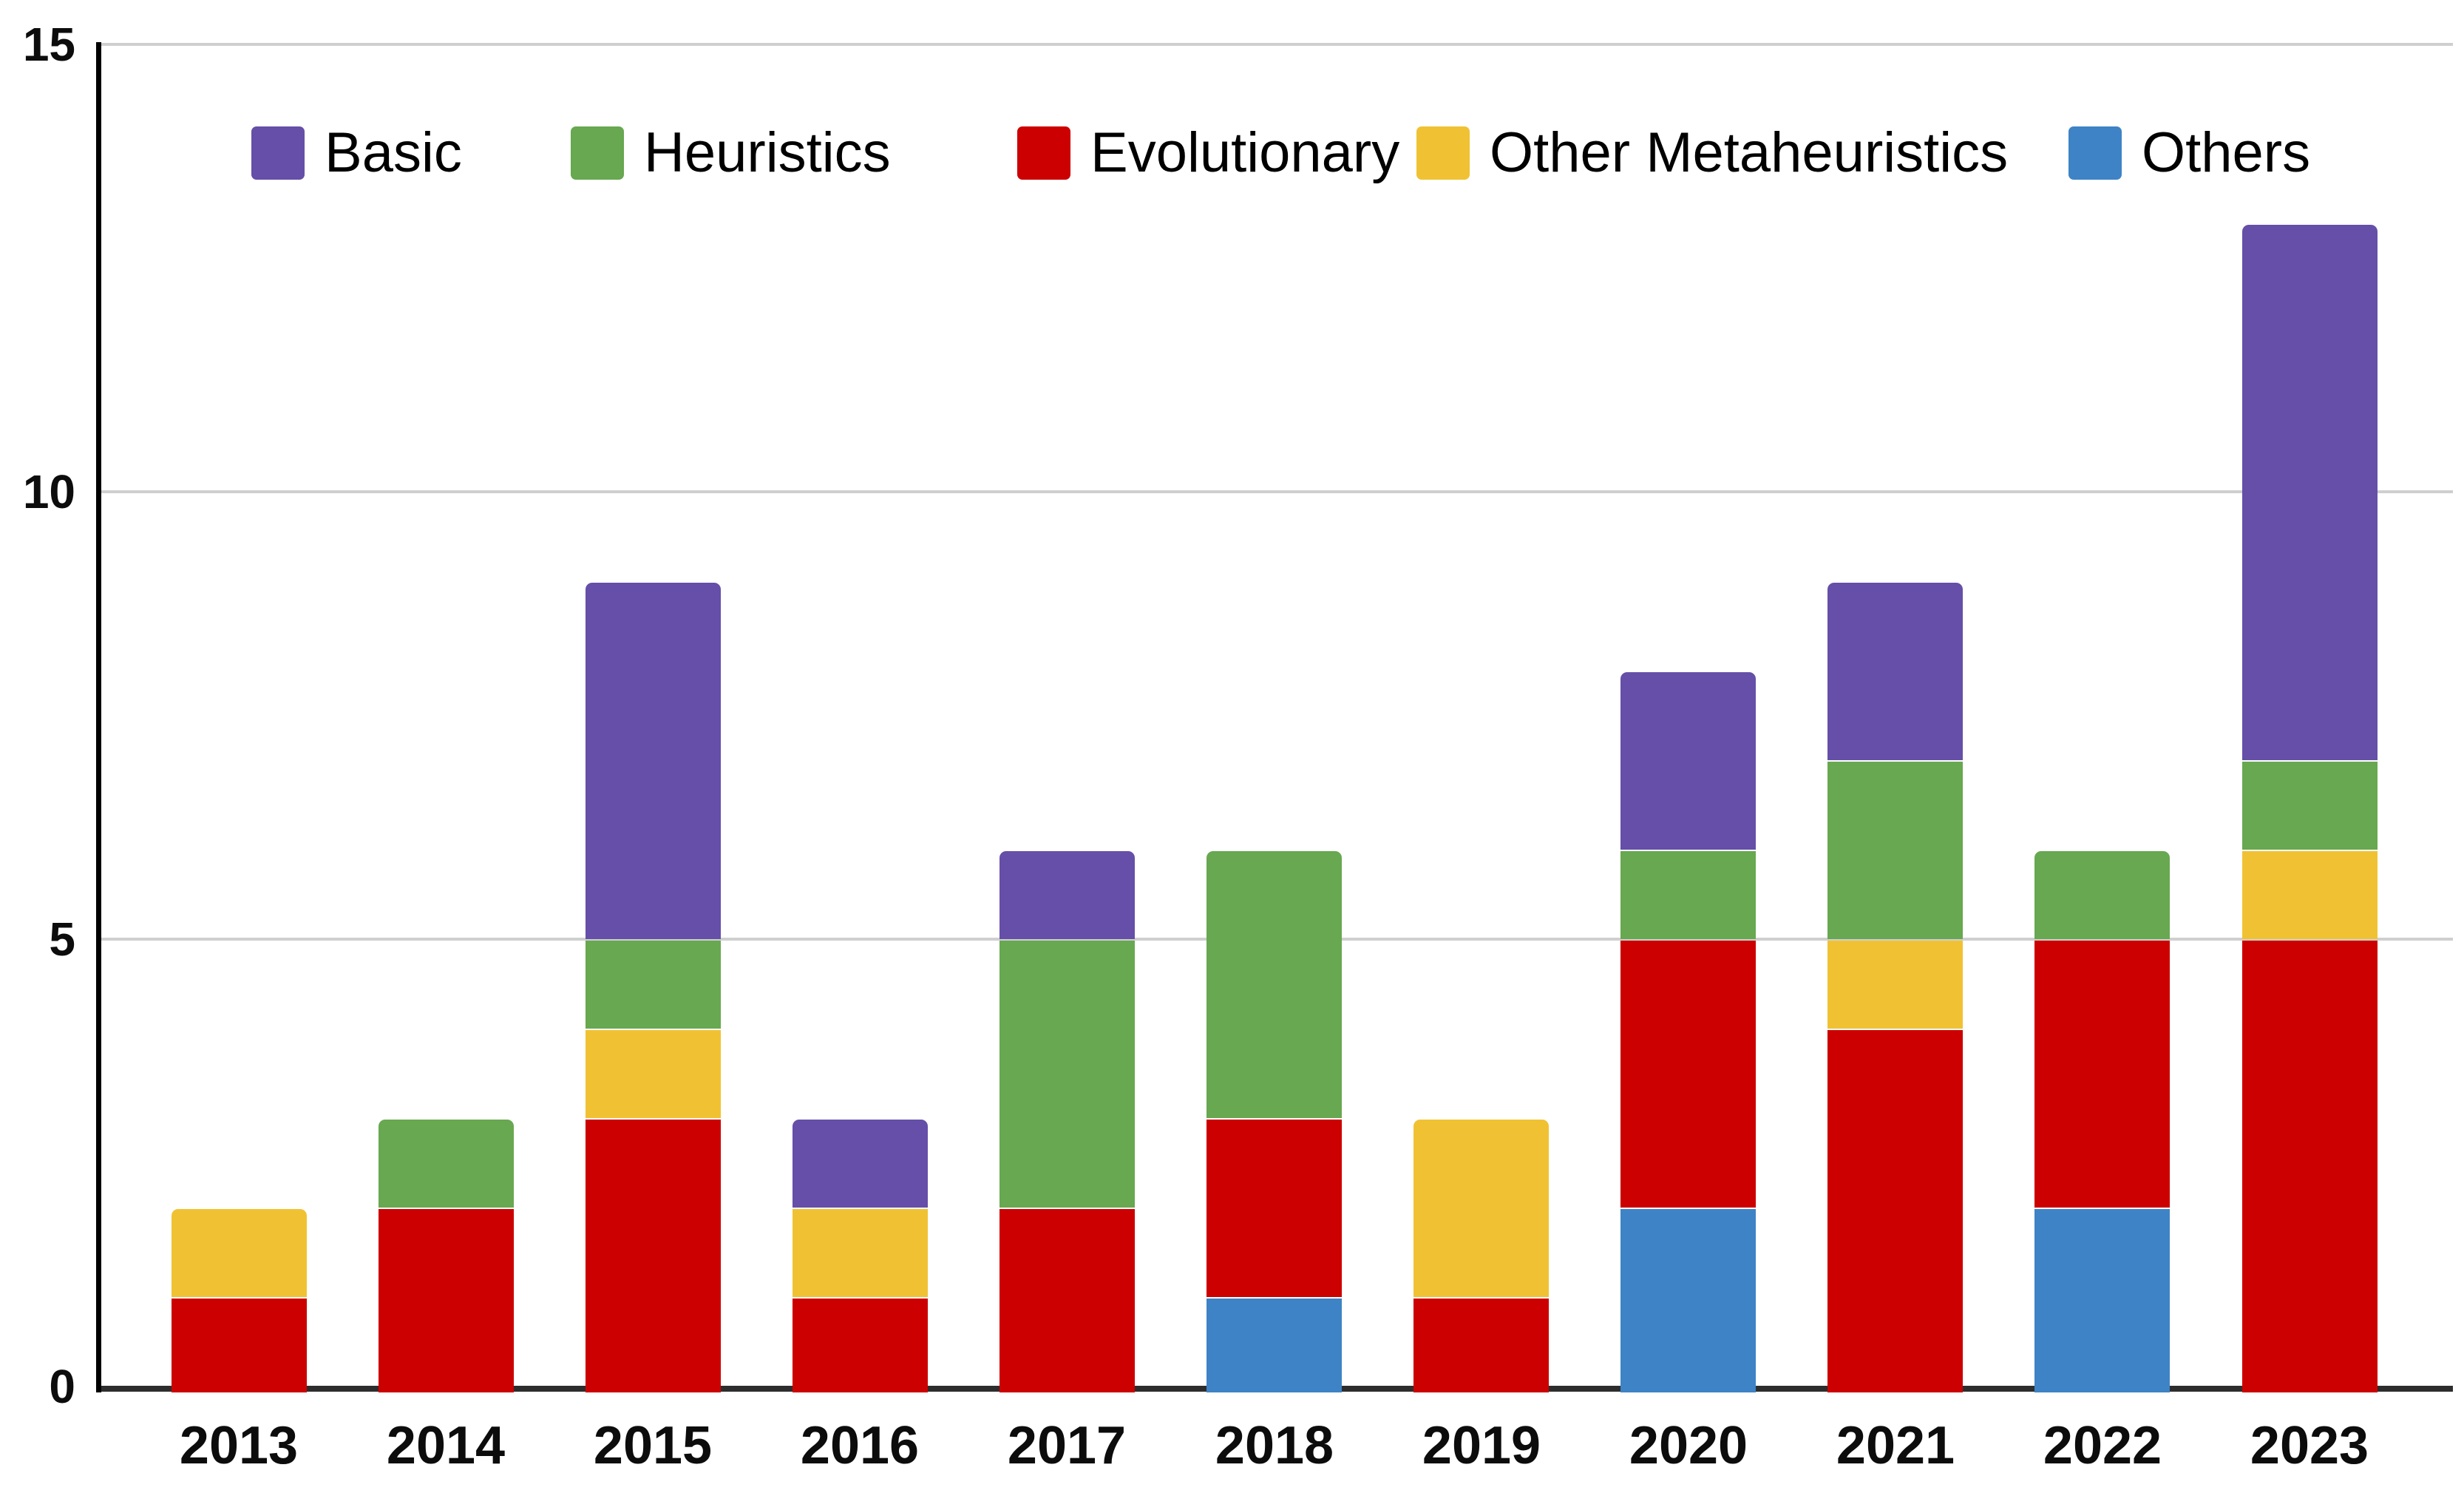 The height and width of the screenshot is (1493, 2464). I want to click on bar-segment-other-metaheuristics-2021, so click(1895, 985).